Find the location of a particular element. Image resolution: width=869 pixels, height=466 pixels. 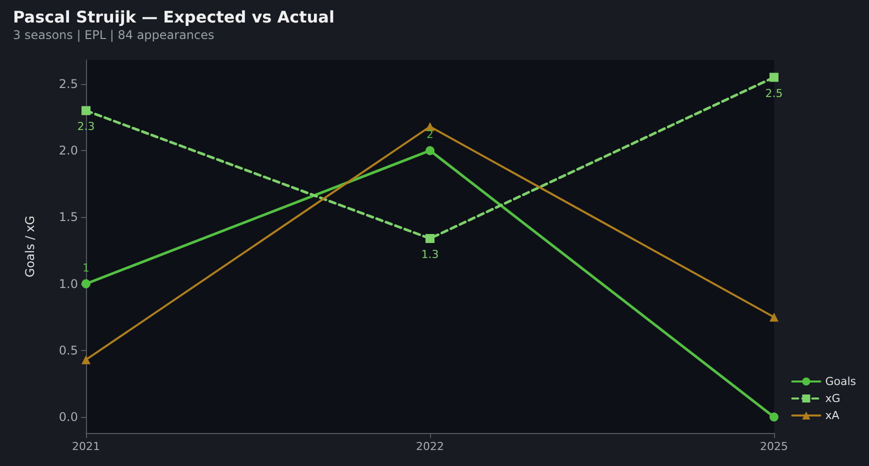

data-label: 2 is located at coordinates (430, 135).